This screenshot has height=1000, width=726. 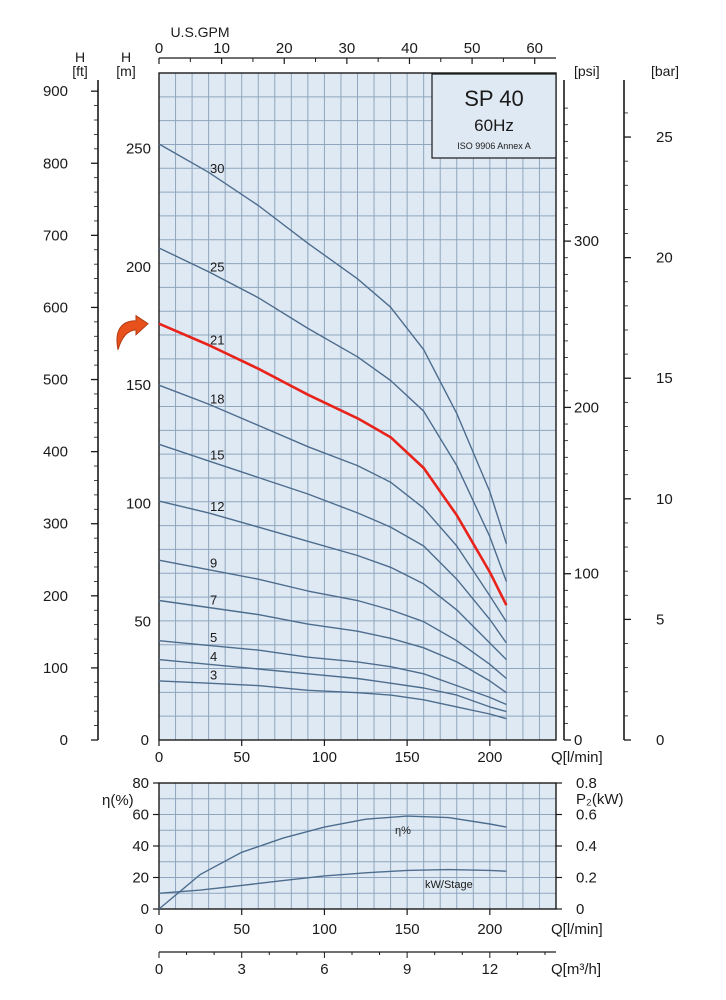 What do you see at coordinates (213, 637) in the screenshot?
I see `curve-label-5: 5` at bounding box center [213, 637].